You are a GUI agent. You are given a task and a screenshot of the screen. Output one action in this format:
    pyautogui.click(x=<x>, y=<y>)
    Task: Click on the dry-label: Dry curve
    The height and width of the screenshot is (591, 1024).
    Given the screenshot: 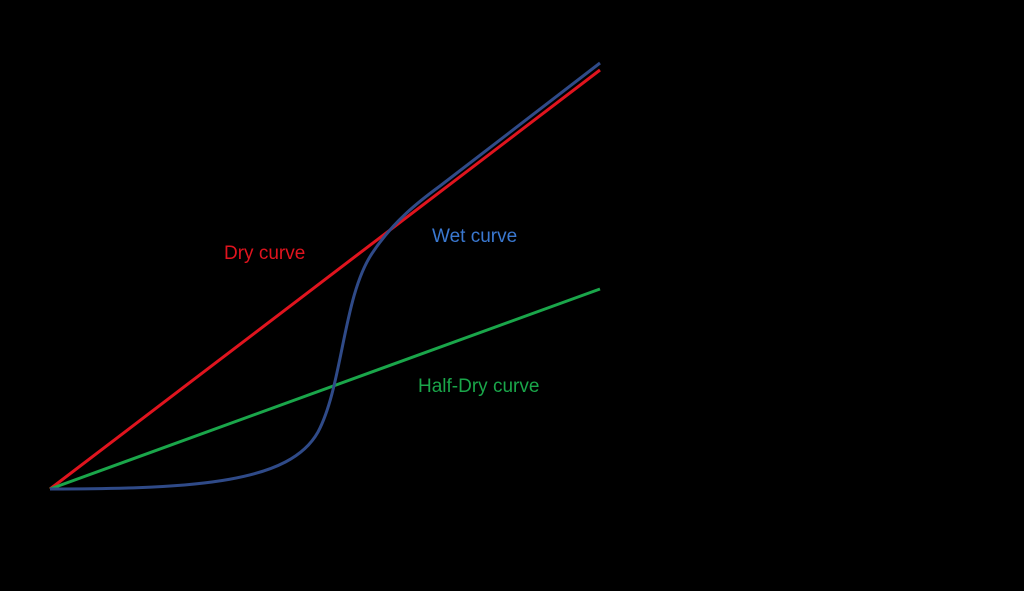 What is the action you would take?
    pyautogui.click(x=264, y=253)
    